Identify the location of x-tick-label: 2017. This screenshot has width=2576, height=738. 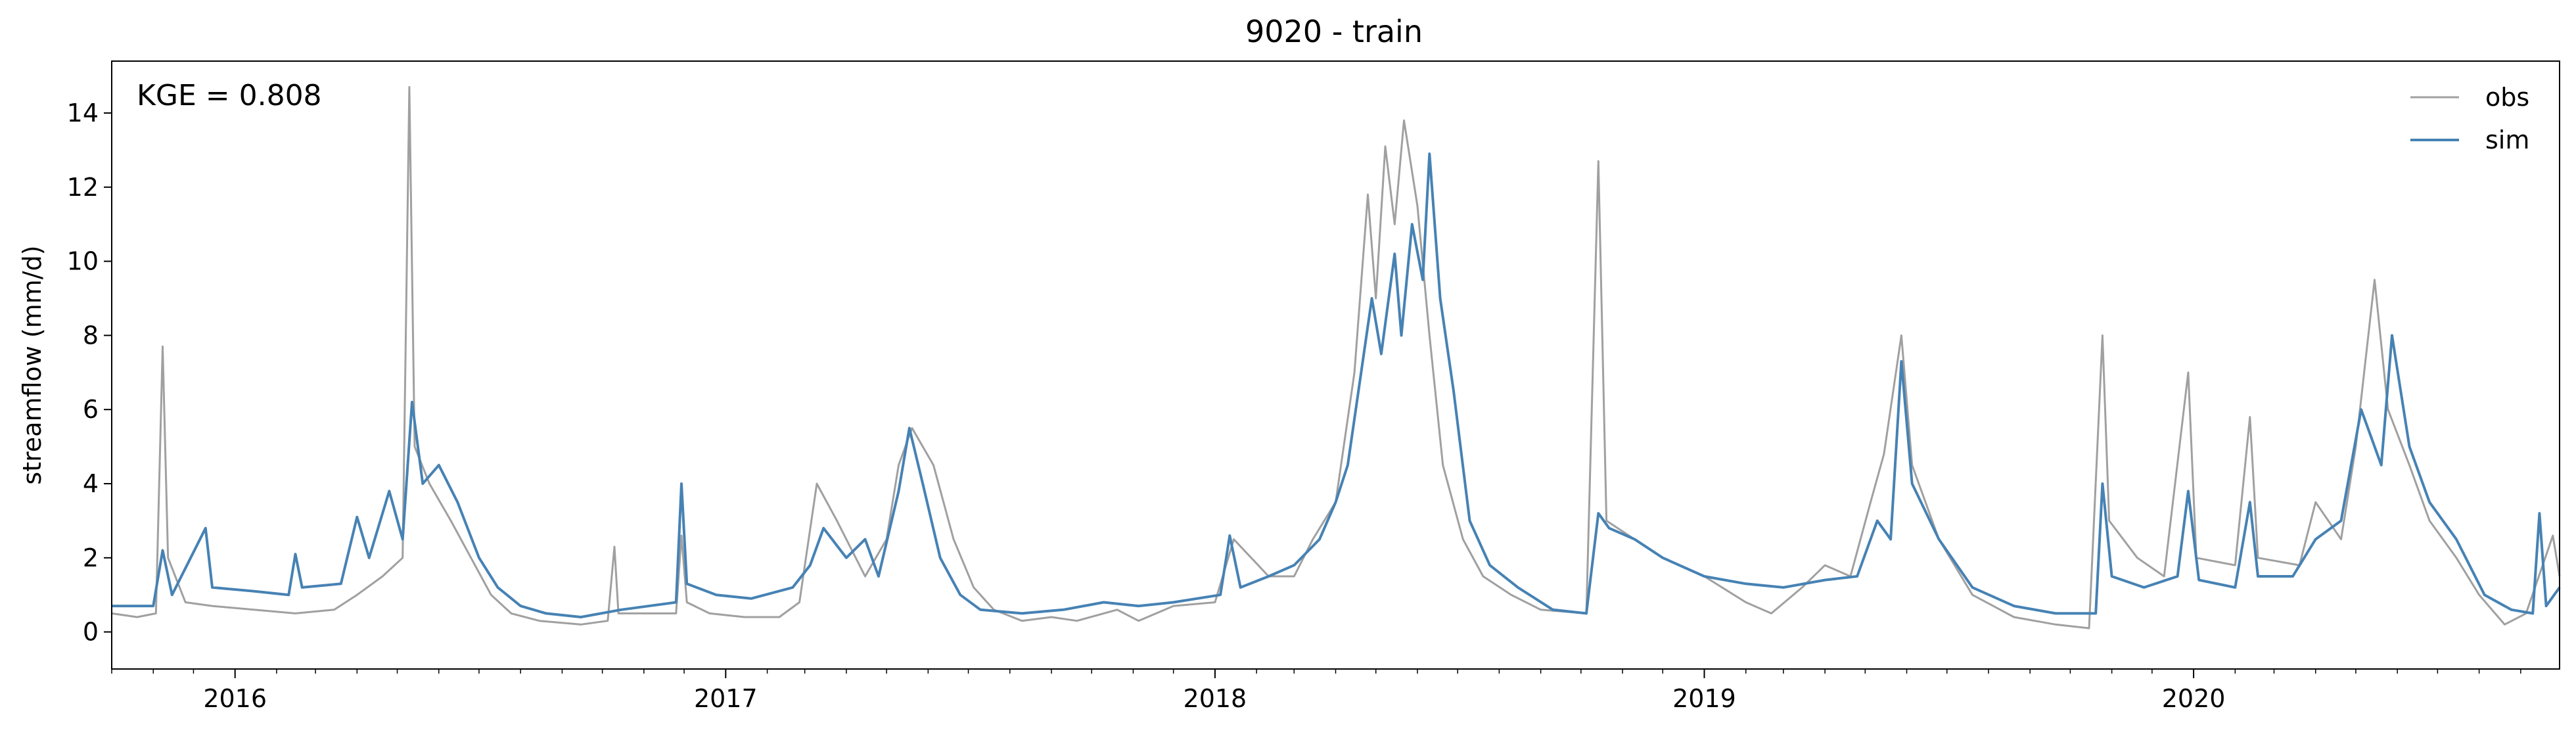
(726, 698).